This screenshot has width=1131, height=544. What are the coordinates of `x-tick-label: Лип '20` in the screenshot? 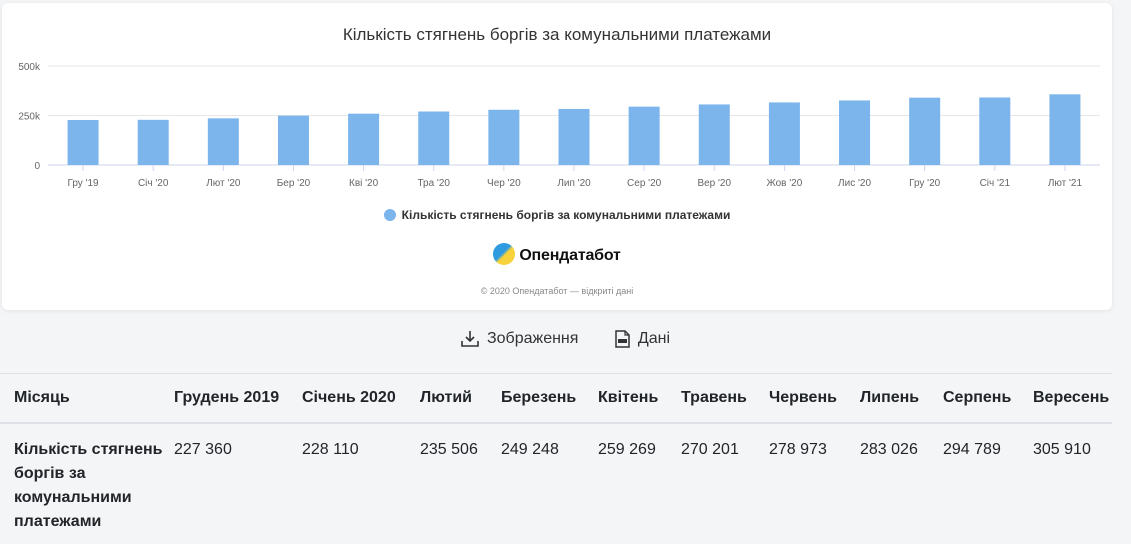 It's located at (574, 183).